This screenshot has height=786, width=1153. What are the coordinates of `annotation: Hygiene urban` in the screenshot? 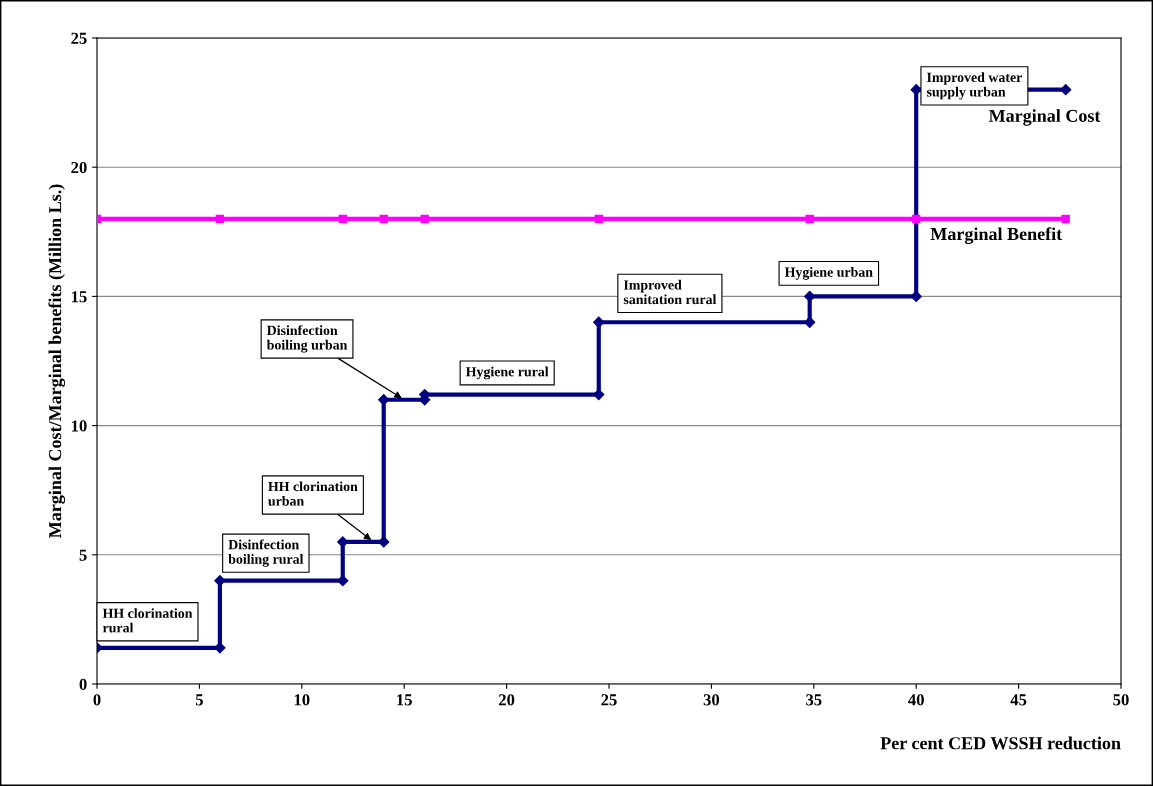 It's located at (828, 273).